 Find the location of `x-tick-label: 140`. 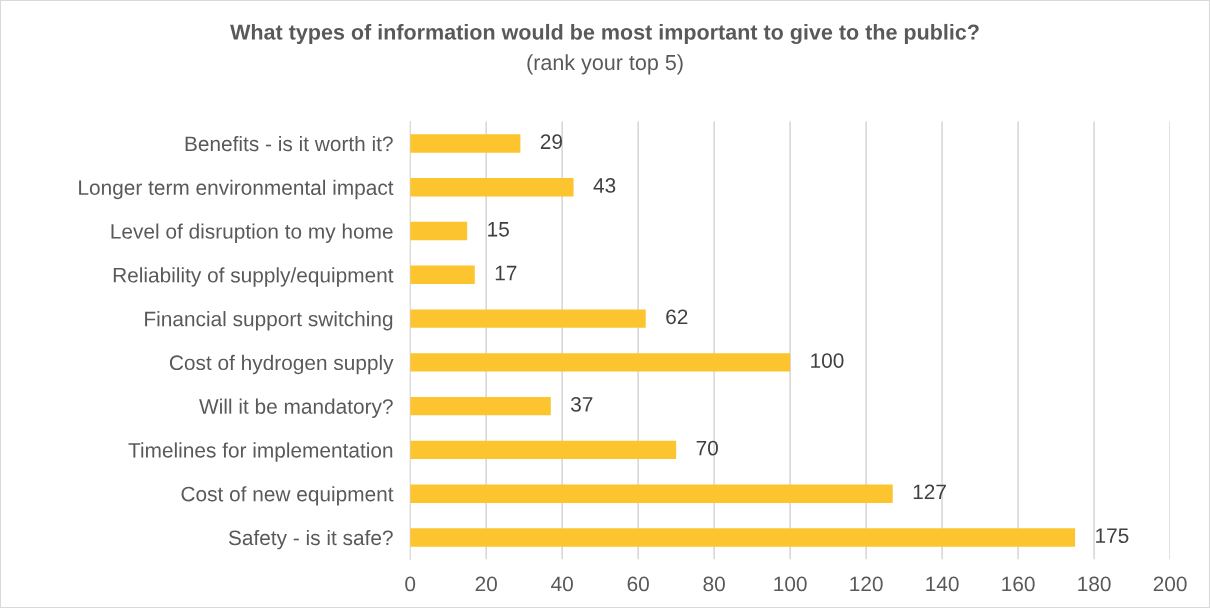

x-tick-label: 140 is located at coordinates (942, 584).